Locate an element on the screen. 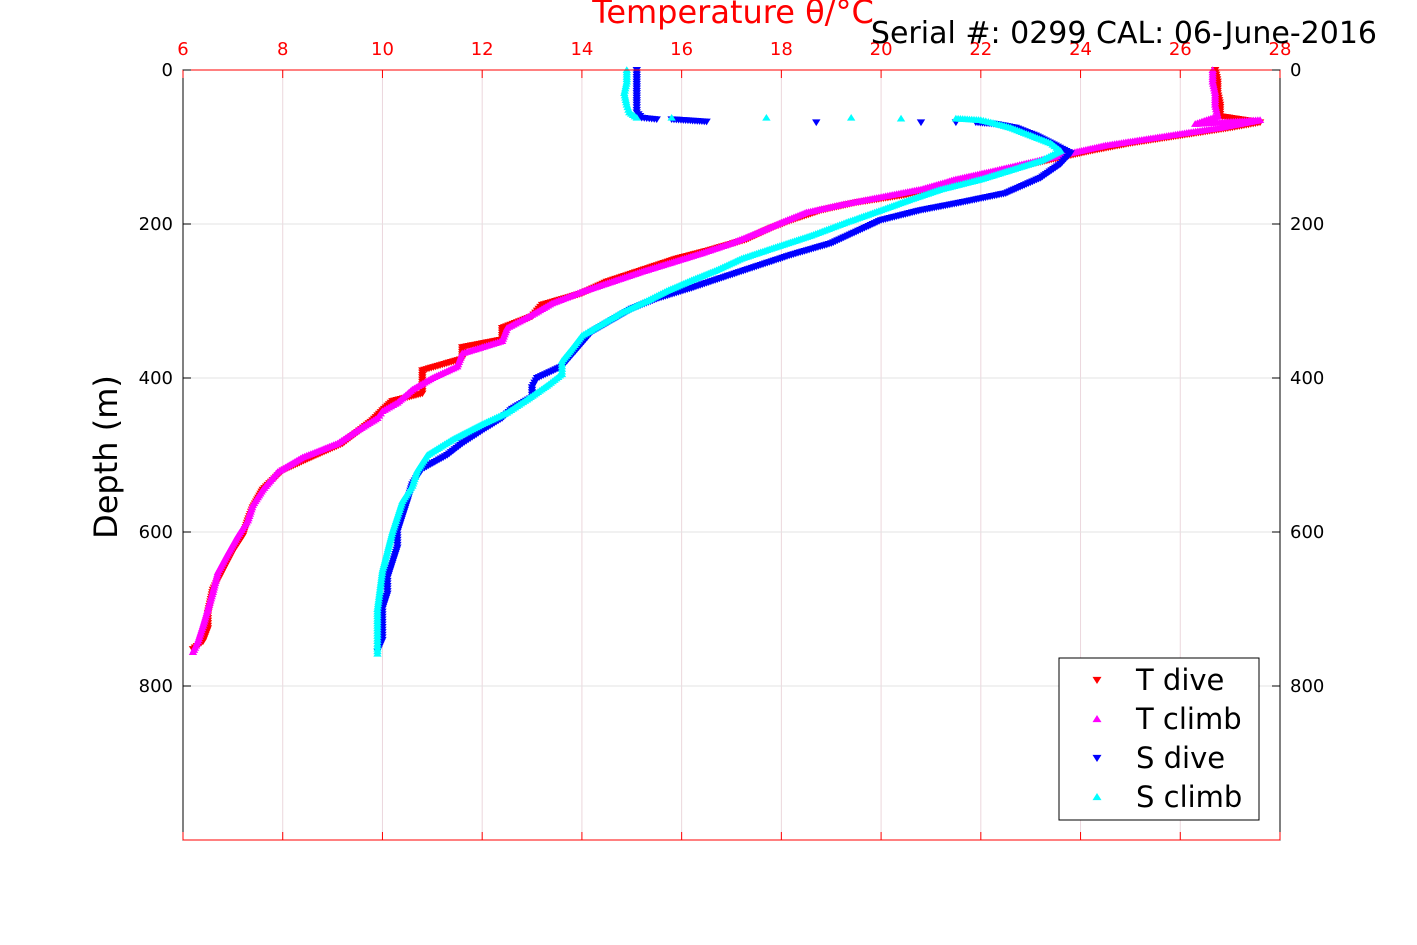 This screenshot has width=1417, height=945. chart-title: Temperature θ/°C is located at coordinates (732, 15).